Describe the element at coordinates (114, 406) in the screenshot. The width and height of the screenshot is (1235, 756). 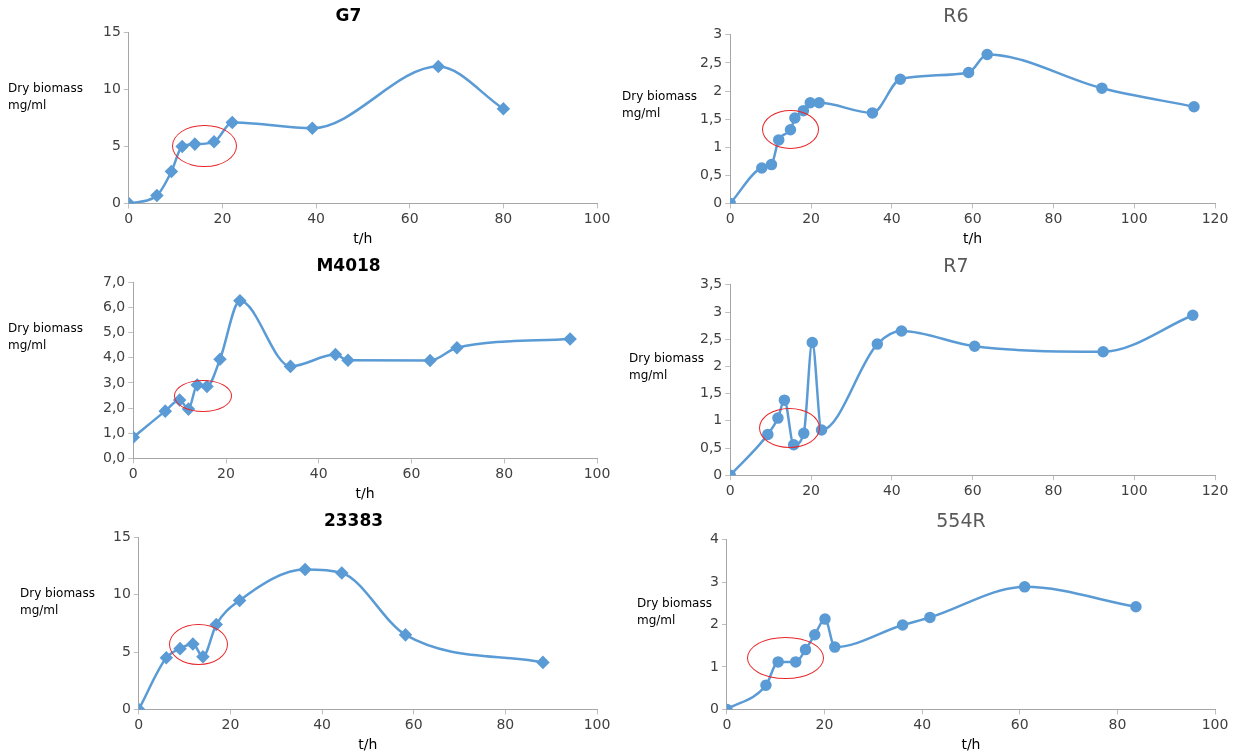
I see `y-tick-label: 2,0` at that location.